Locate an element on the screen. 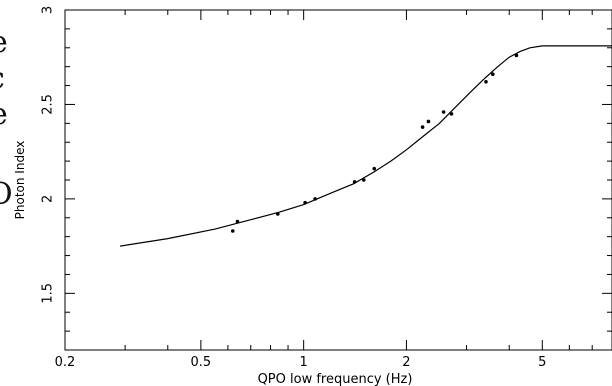  edge-glyph: c is located at coordinates (6, 79).